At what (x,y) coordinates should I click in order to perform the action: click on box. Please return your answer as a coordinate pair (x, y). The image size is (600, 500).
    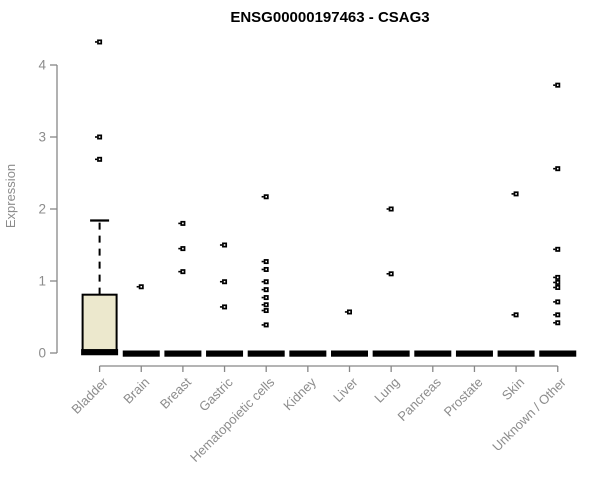
    Looking at the image, I should click on (99, 323).